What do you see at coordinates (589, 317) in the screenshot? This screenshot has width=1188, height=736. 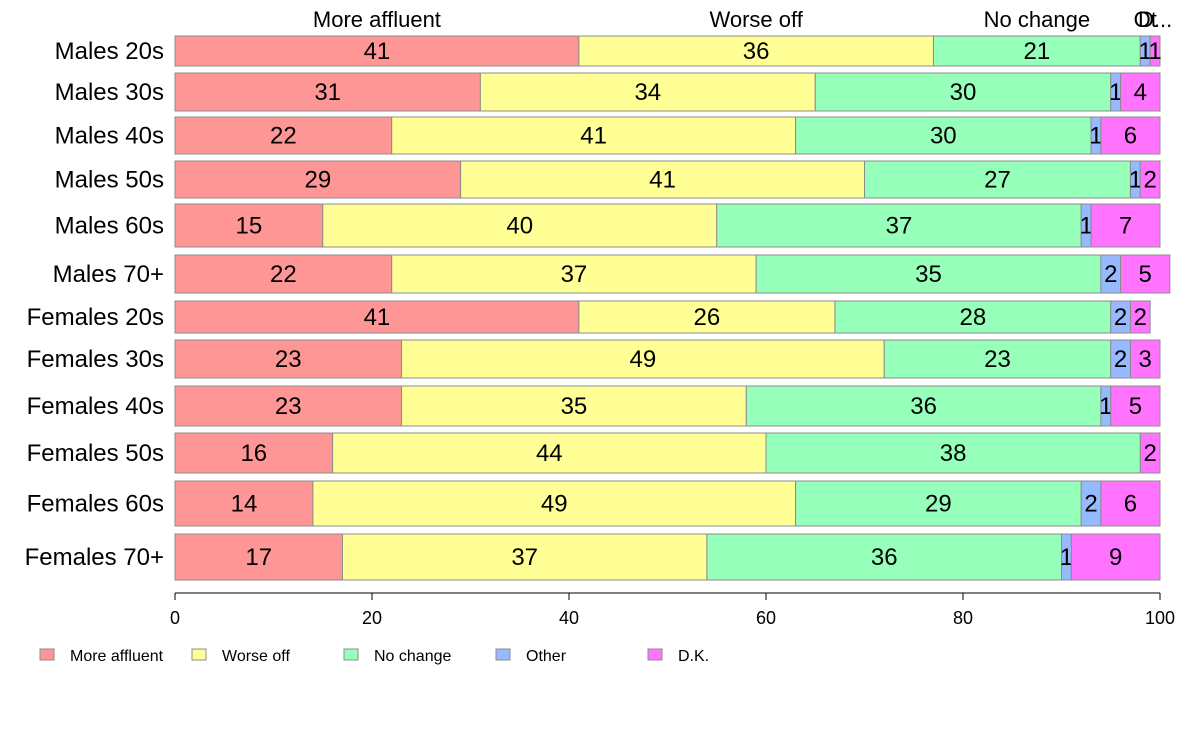 I see `bar-row-females-20s: Females 20s 41 26 28 2 2` at bounding box center [589, 317].